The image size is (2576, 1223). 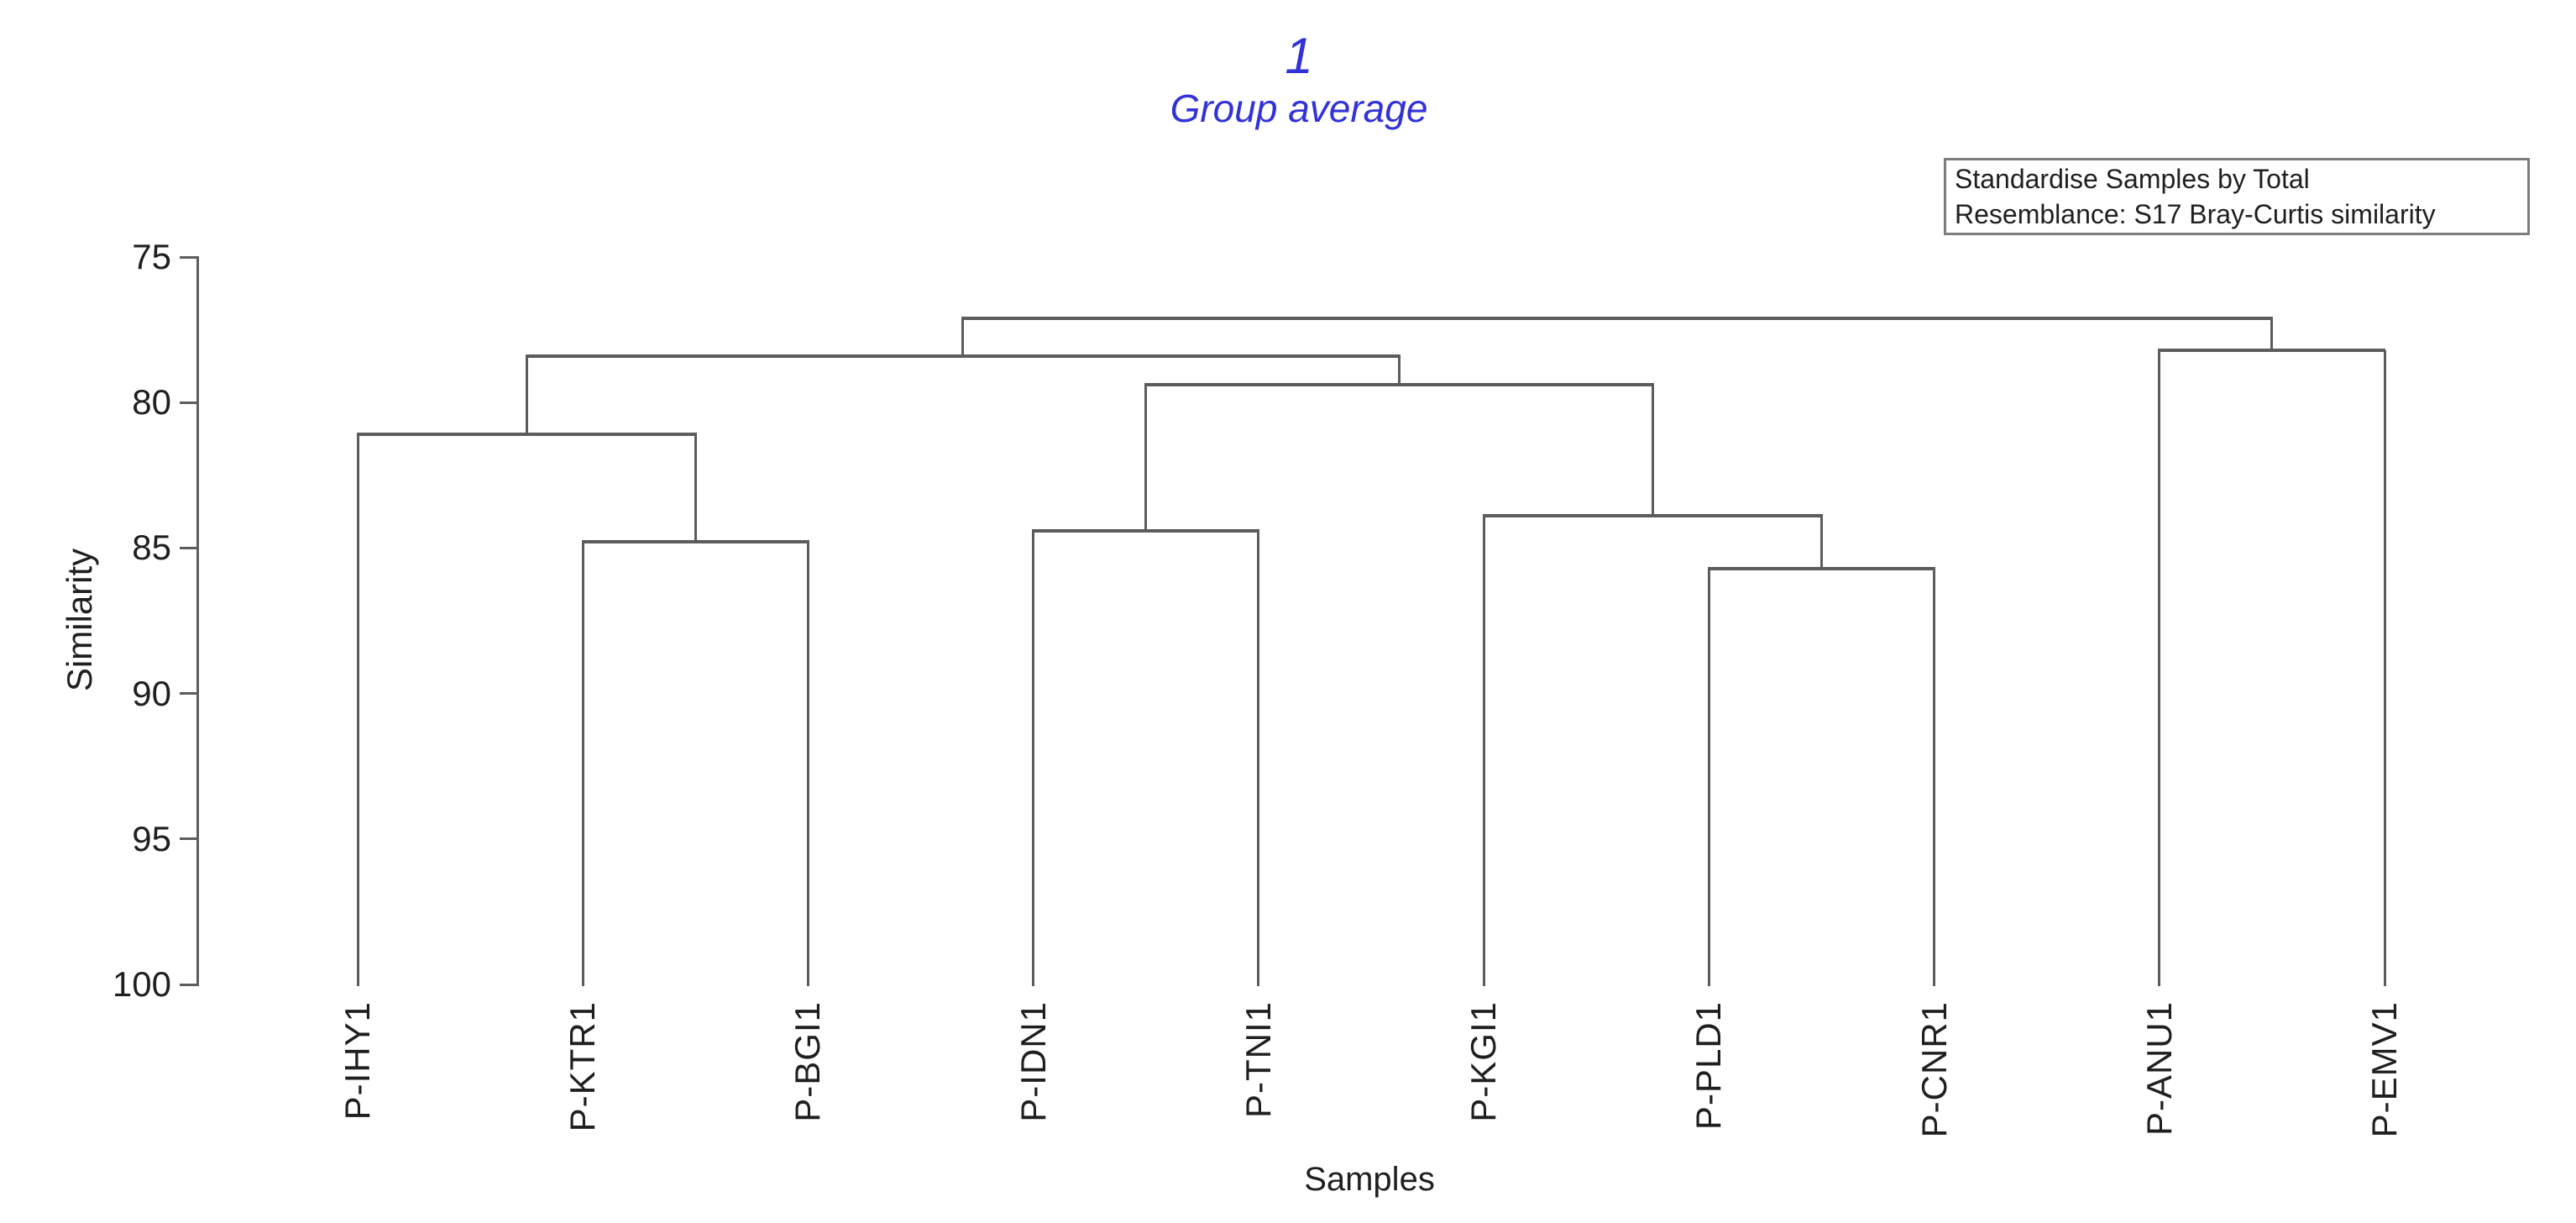 I want to click on y-axis-tick-label: 75, so click(x=151, y=256).